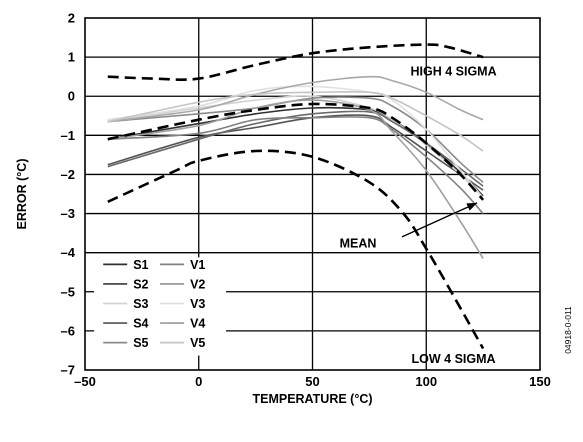 This screenshot has height=442, width=583. What do you see at coordinates (68, 135) in the screenshot?
I see `y-tick-label: –1` at bounding box center [68, 135].